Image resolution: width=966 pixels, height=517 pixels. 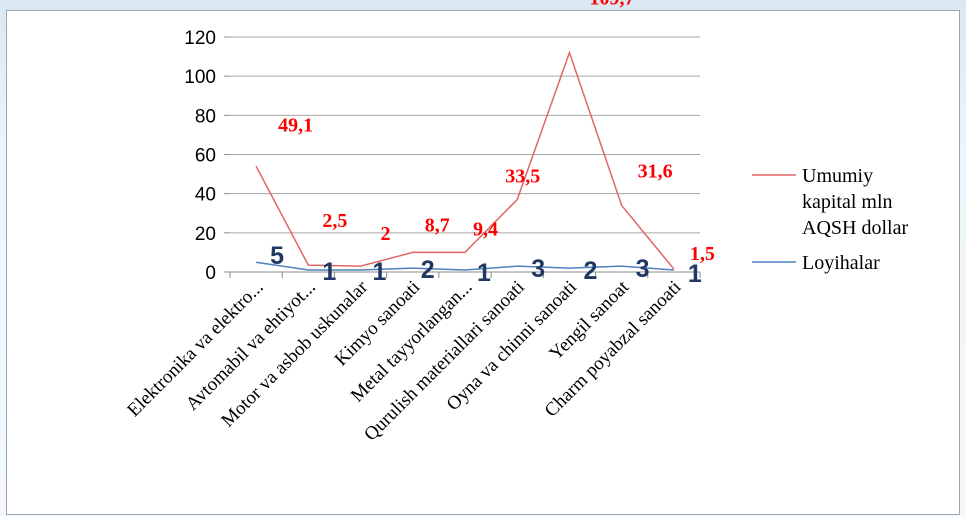 I want to click on data-label-kapital: 9,4, so click(x=485, y=229).